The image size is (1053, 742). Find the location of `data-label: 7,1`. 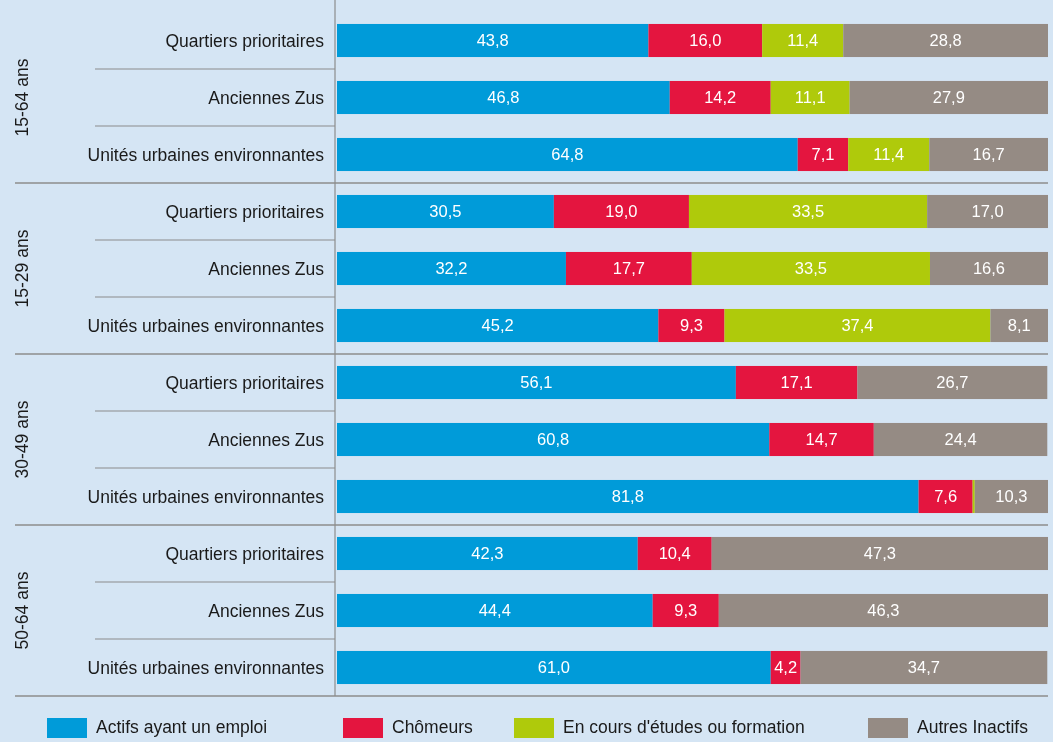

data-label: 7,1 is located at coordinates (823, 154).